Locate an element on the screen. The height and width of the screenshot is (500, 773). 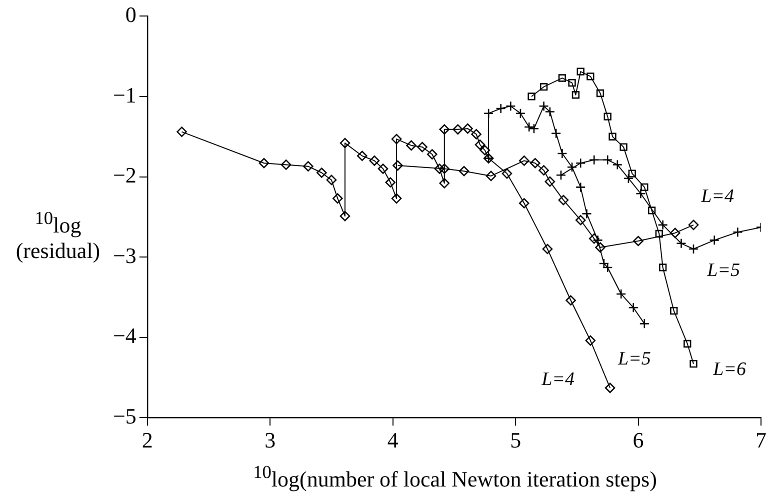
y-tick-label: −2 is located at coordinates (124, 175).